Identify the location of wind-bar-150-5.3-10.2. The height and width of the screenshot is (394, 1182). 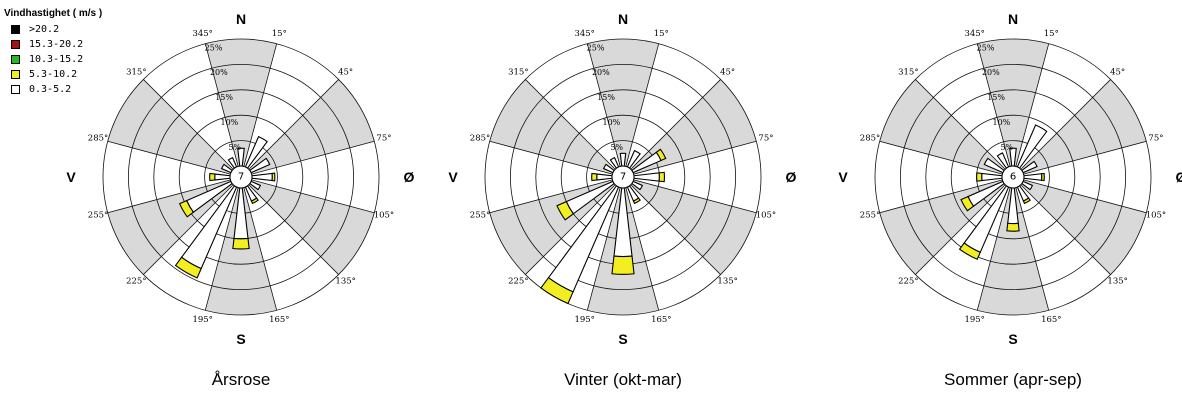
(254, 201).